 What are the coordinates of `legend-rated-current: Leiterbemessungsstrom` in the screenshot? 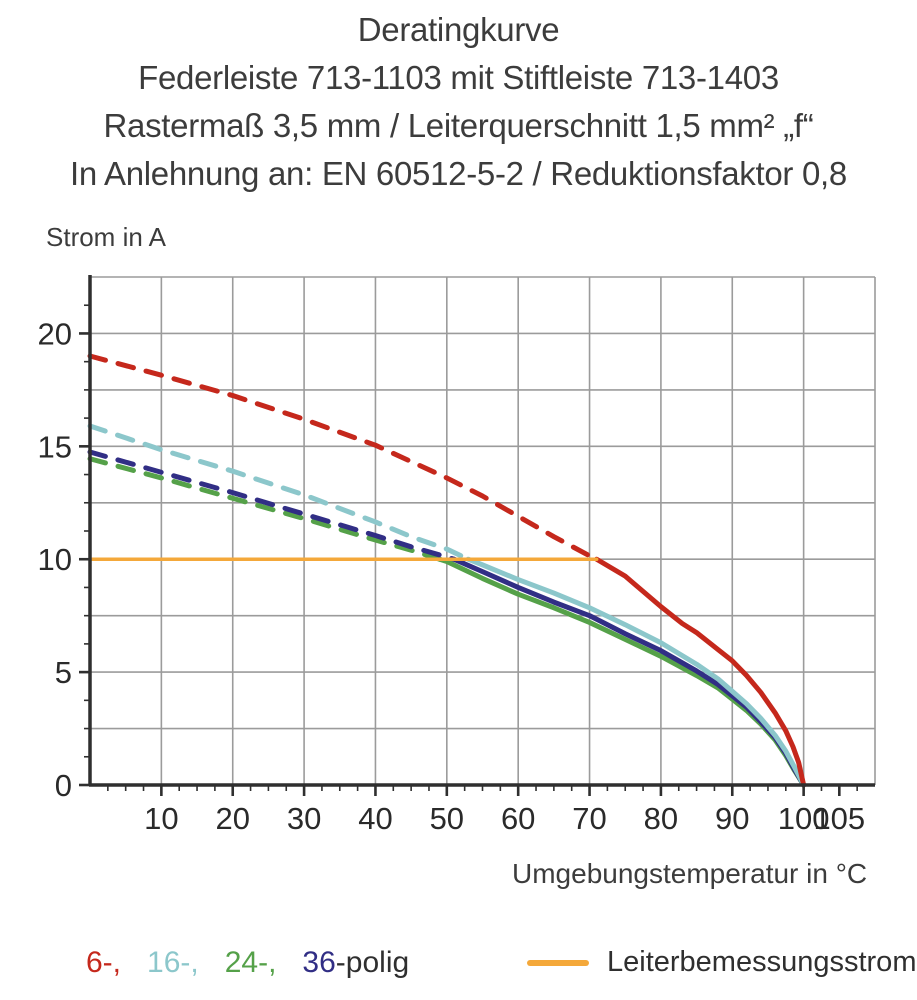 It's located at (721, 962).